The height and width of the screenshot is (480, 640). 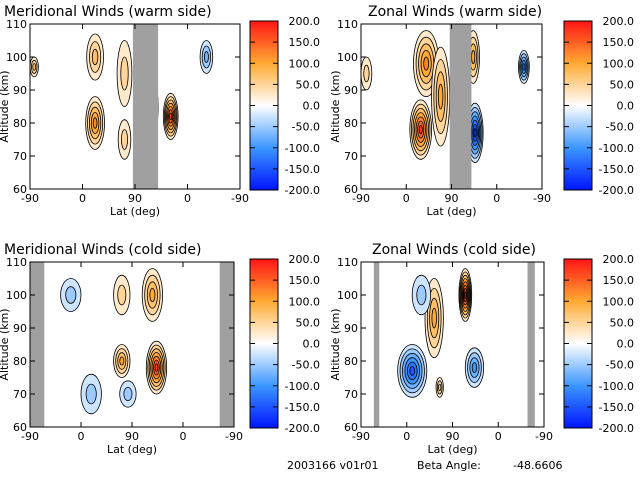 I want to click on beta-angle-label: Beta Angle:, so click(x=449, y=465).